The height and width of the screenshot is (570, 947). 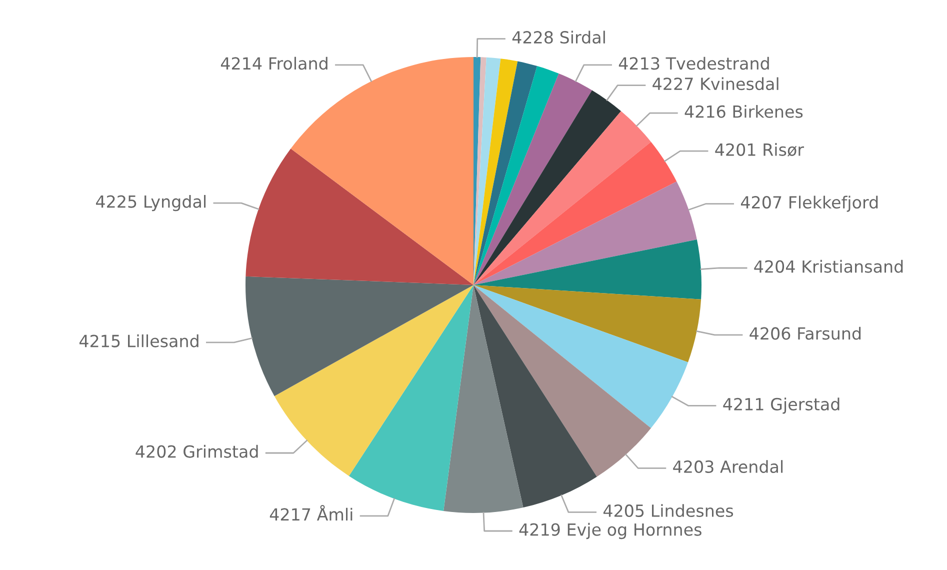 What do you see at coordinates (274, 63) in the screenshot?
I see `slice-label: 4214 Froland` at bounding box center [274, 63].